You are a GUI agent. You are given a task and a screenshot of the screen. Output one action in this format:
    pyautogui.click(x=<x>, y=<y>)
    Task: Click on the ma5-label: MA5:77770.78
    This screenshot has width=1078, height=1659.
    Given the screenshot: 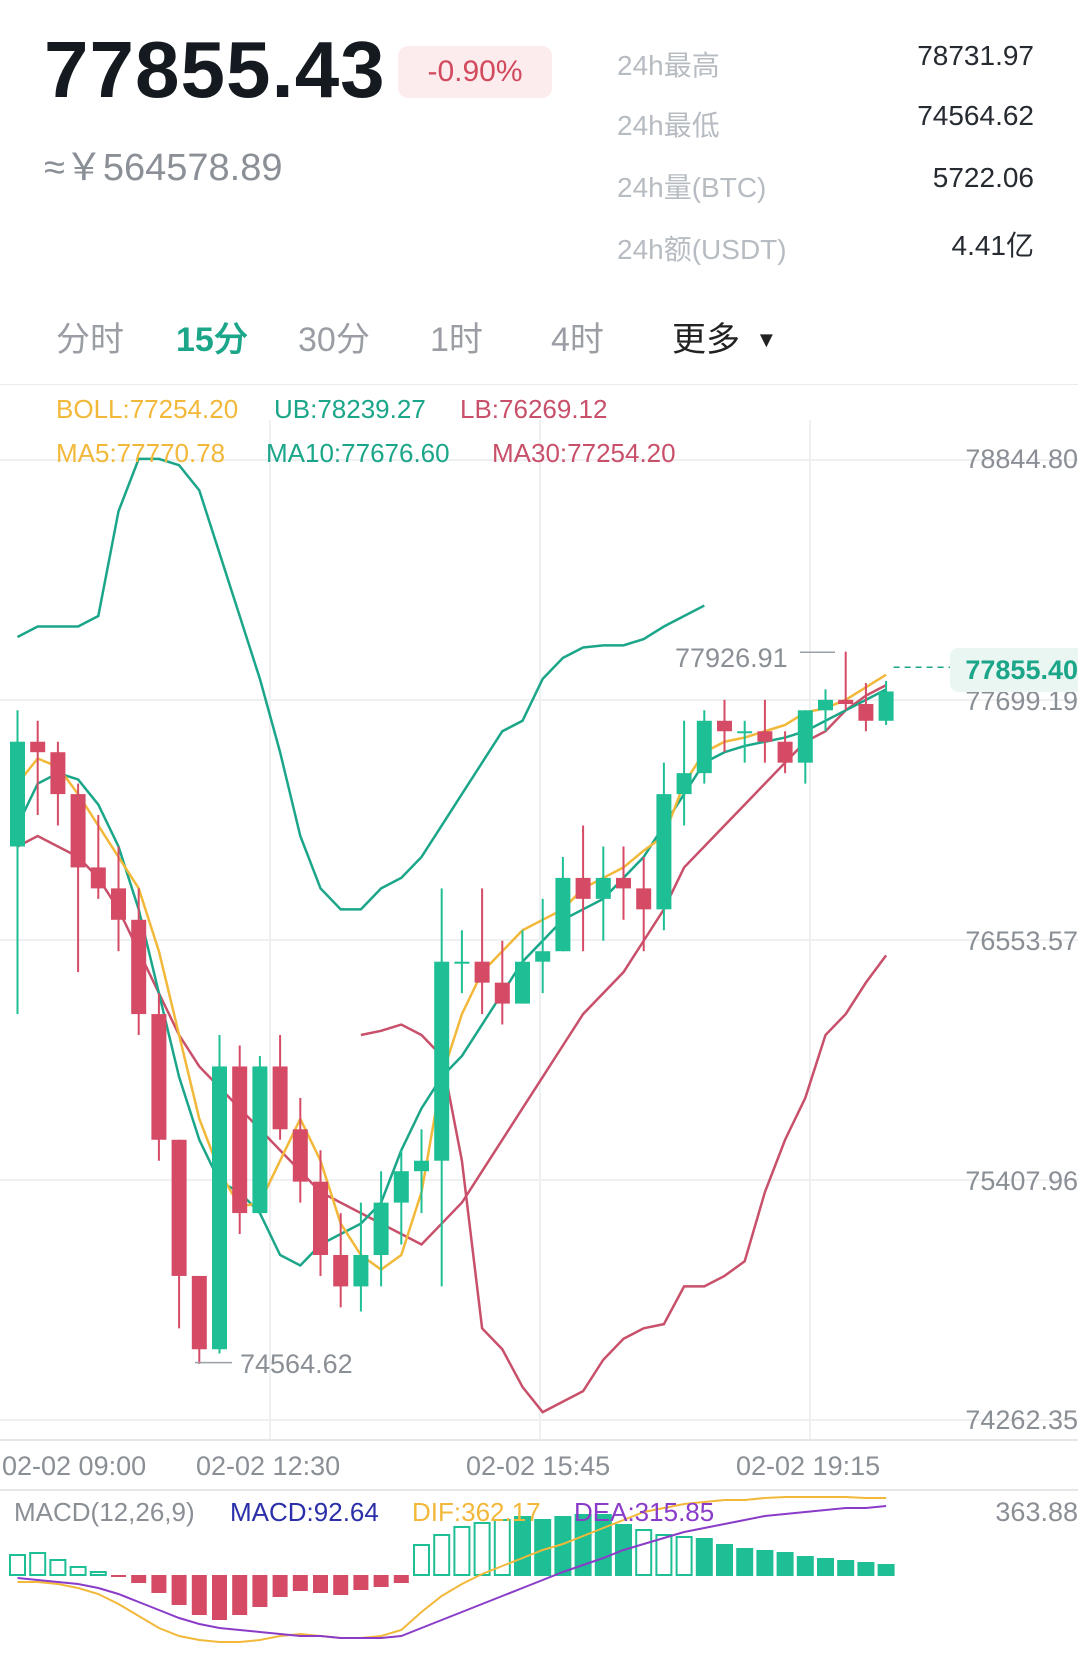 What is the action you would take?
    pyautogui.click(x=141, y=453)
    